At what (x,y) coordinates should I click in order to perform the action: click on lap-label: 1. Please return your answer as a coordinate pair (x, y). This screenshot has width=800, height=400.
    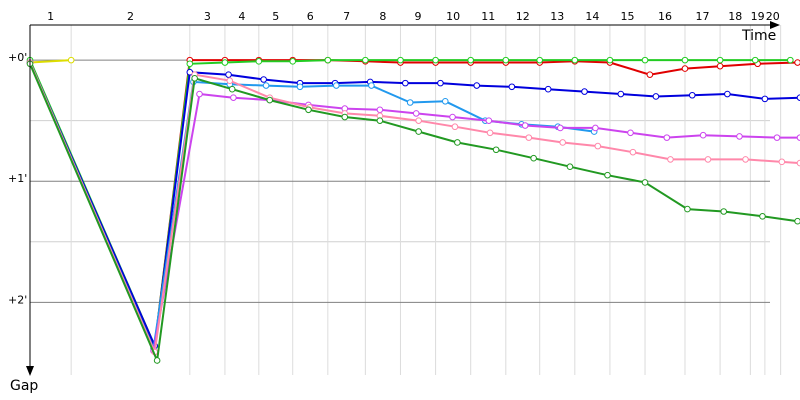
    Looking at the image, I should click on (50, 16).